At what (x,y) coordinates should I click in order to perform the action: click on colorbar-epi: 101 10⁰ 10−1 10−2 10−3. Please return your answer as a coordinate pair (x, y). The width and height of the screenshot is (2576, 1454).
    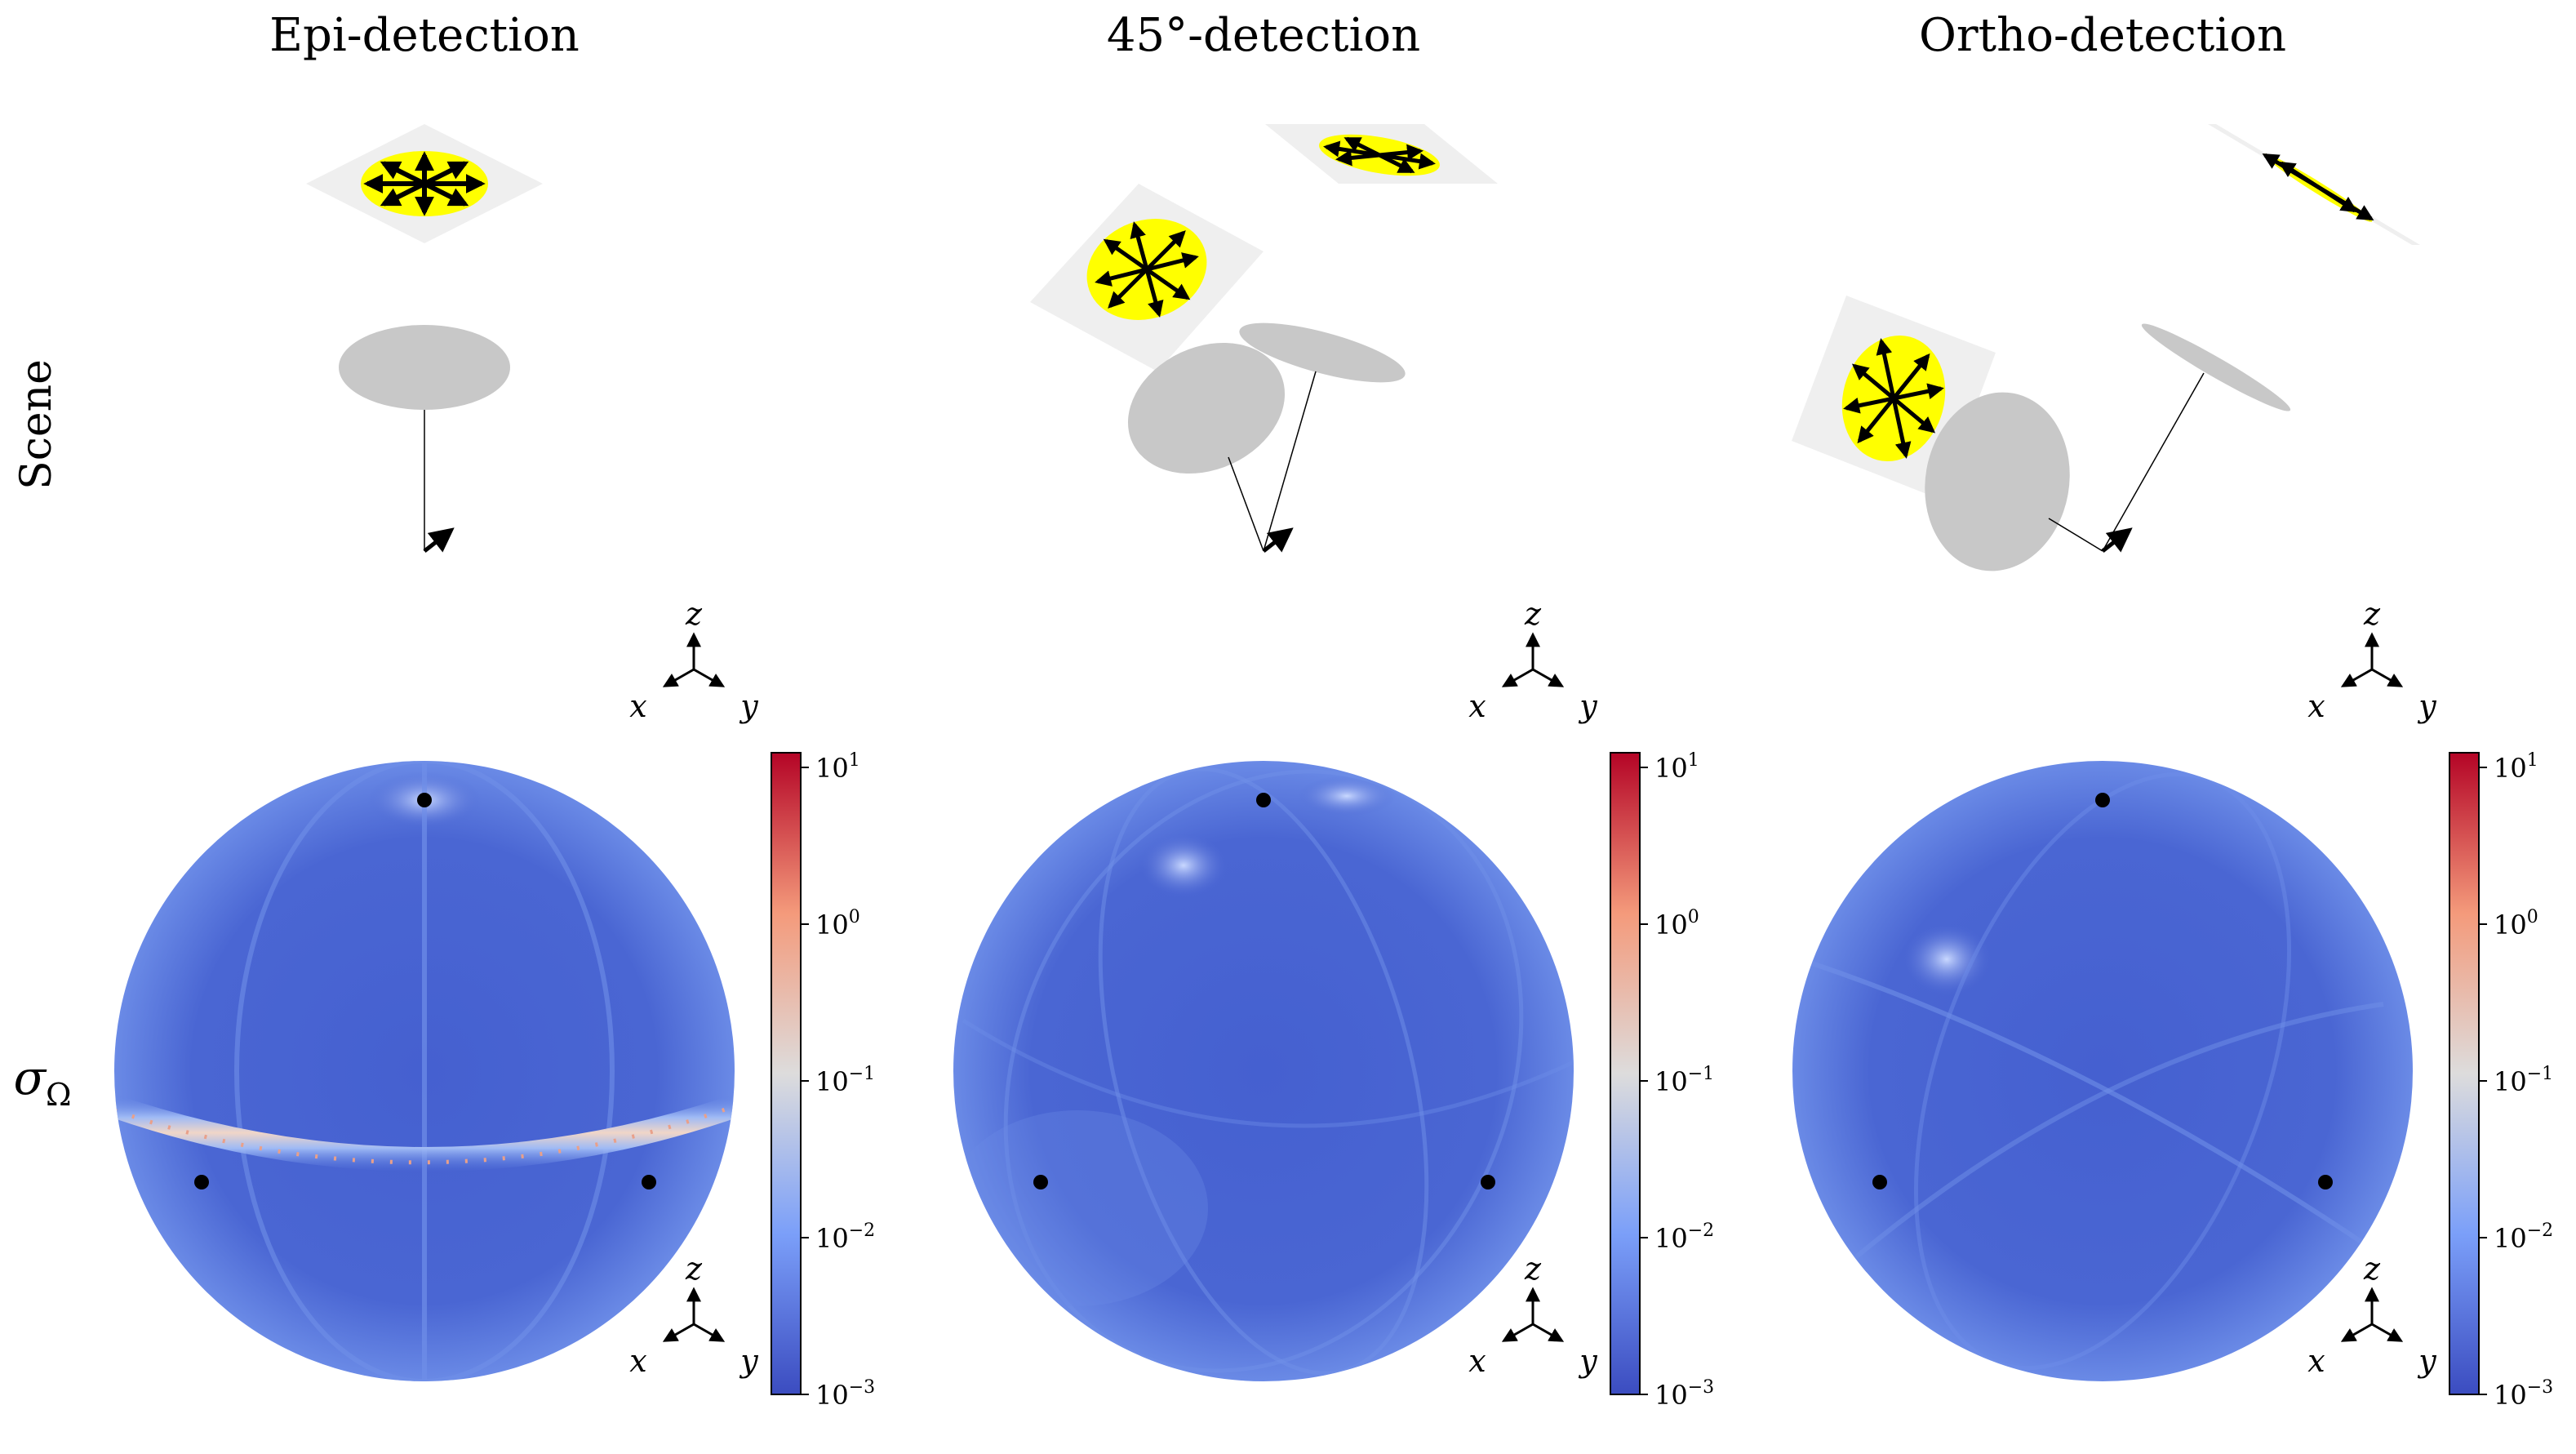
    Looking at the image, I should click on (823, 1081).